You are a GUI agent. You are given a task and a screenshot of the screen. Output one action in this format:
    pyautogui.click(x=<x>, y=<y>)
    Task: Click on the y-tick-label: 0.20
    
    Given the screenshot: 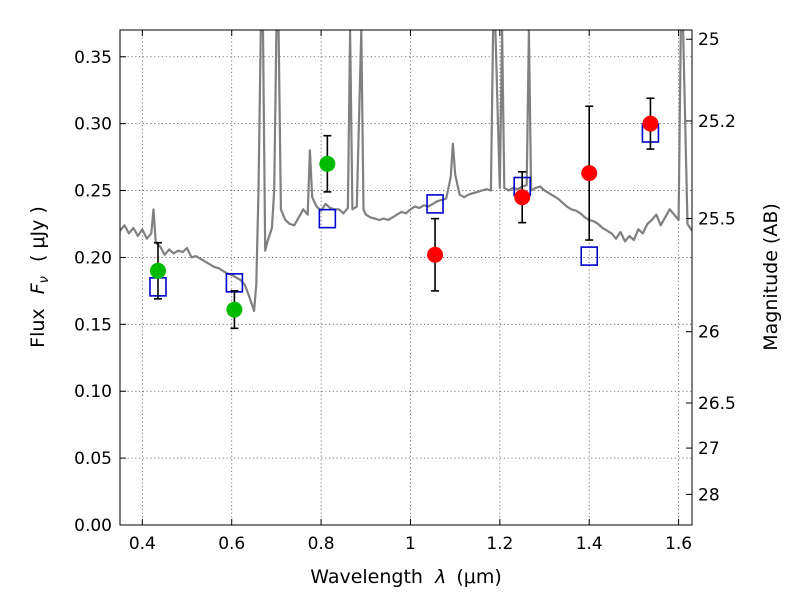 What is the action you would take?
    pyautogui.click(x=93, y=258)
    